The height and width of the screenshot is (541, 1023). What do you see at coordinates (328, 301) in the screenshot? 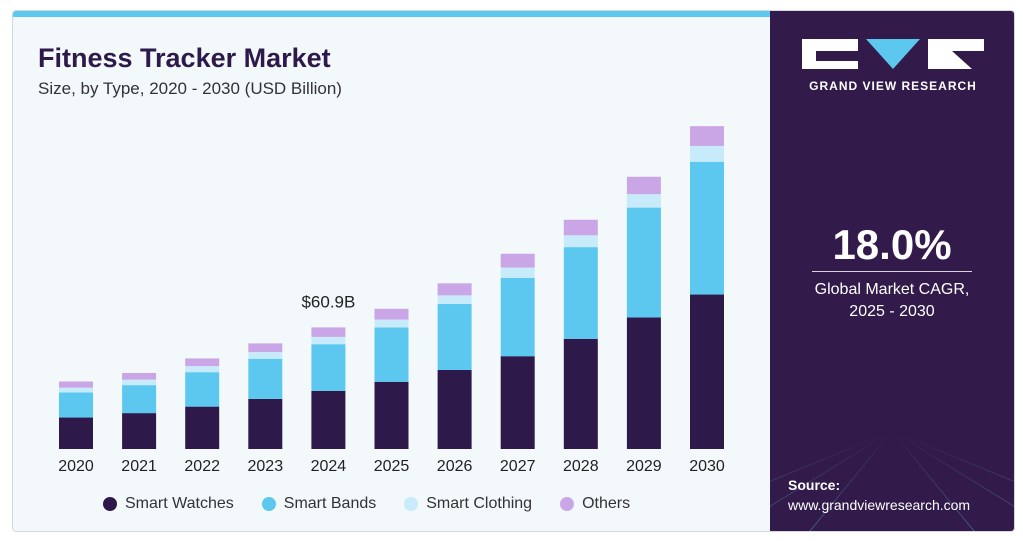
I see `data-label-2024: $60.9B` at bounding box center [328, 301].